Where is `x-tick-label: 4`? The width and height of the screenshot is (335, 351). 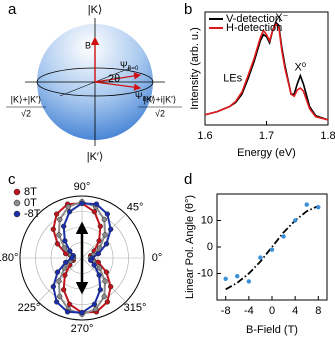
x-tick-label: 4 is located at coordinates (295, 311).